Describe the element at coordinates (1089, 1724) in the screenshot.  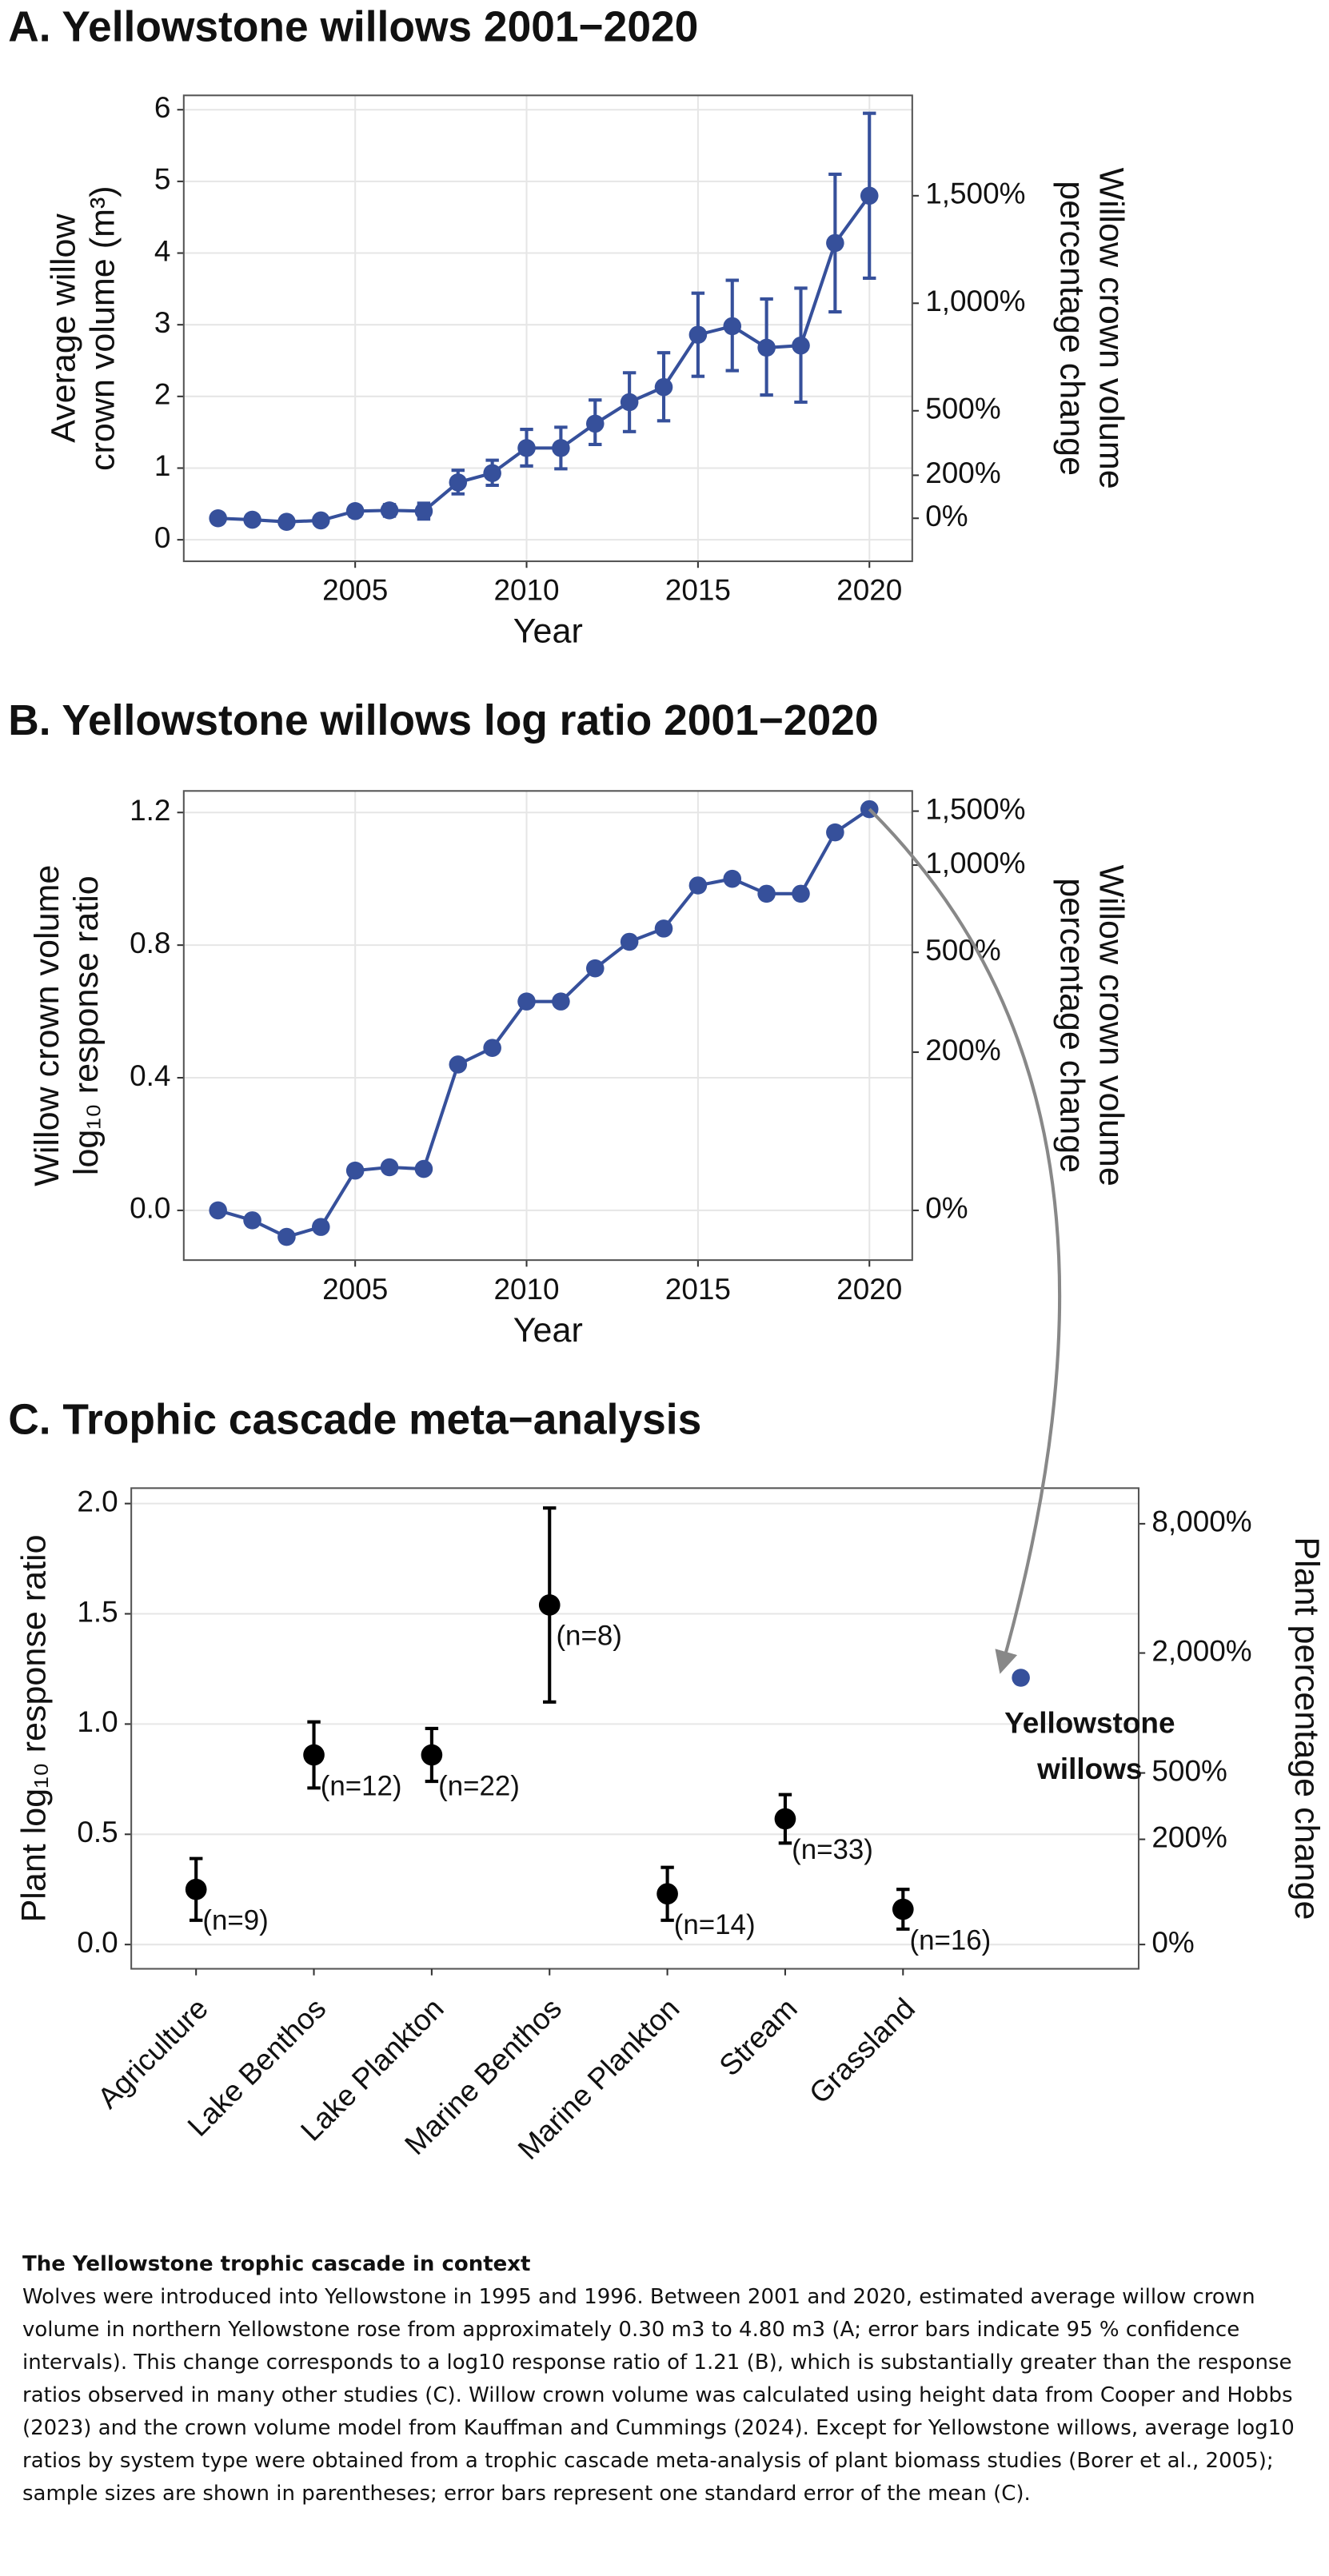
I see `annotation: Yellowstone` at that location.